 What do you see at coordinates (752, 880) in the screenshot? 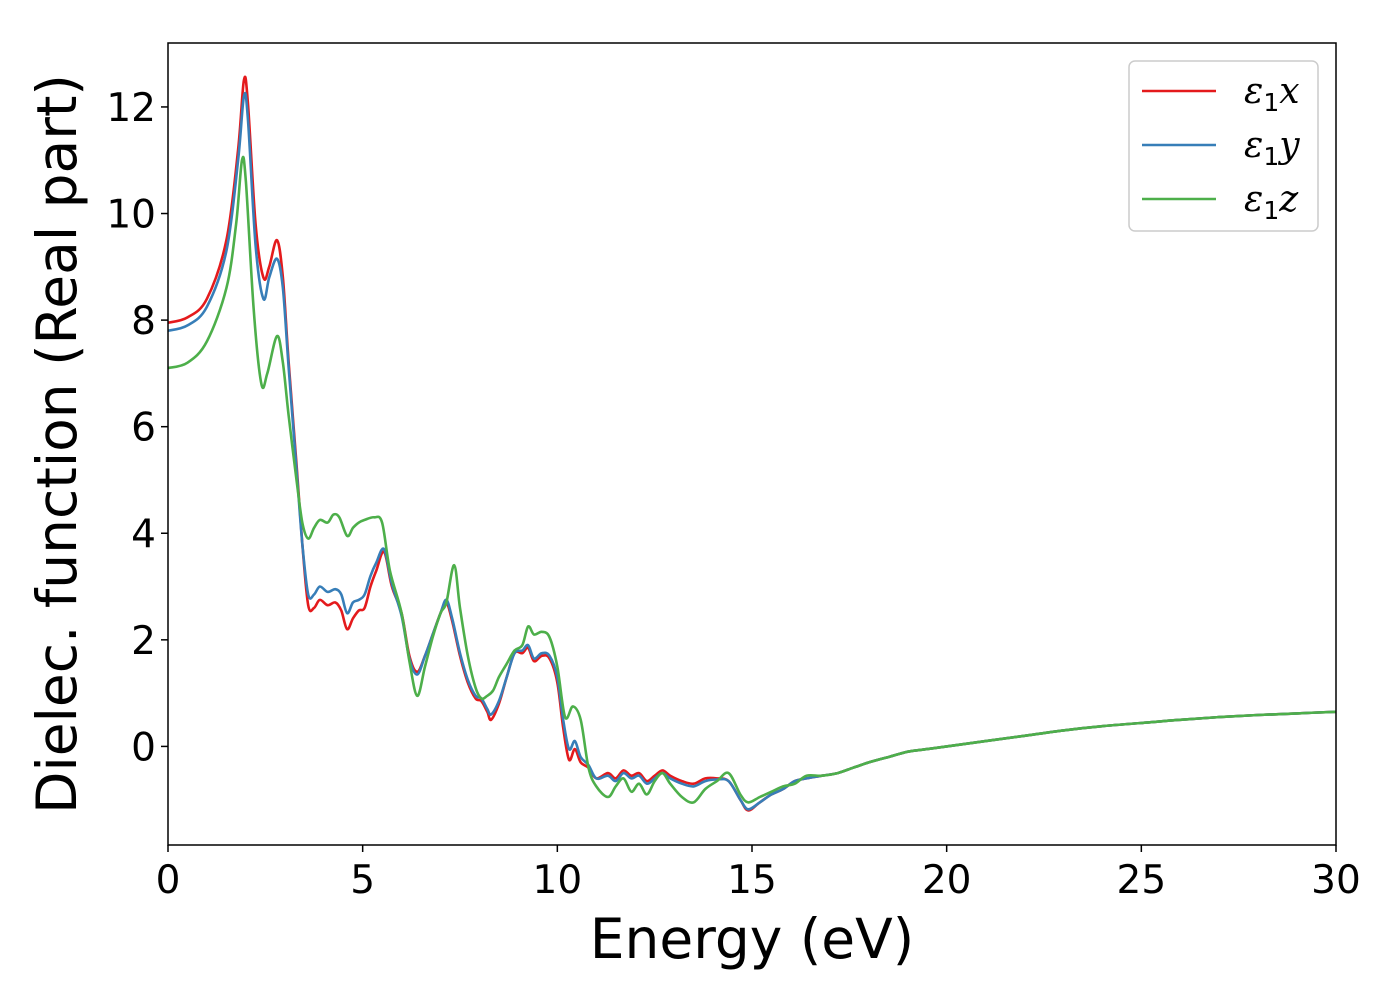
I see `x-tick-label: 15` at bounding box center [752, 880].